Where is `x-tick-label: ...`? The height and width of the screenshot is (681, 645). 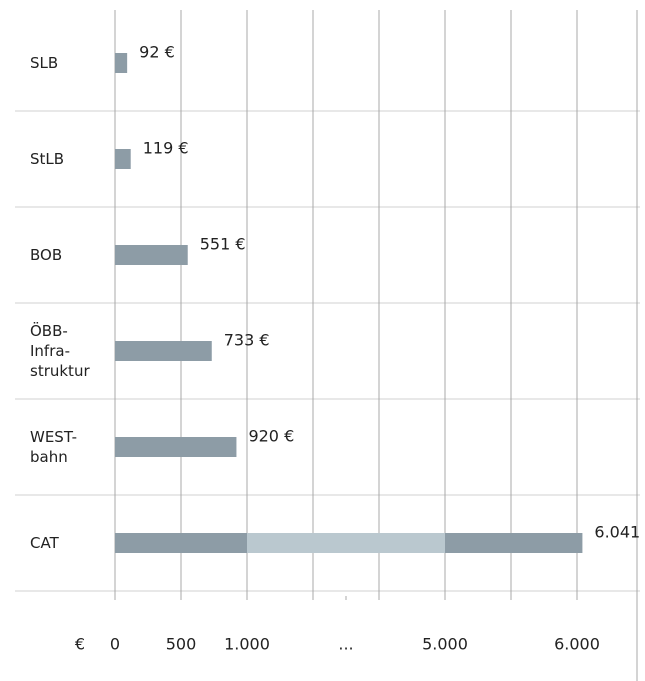 x-tick-label: ... is located at coordinates (345, 644).